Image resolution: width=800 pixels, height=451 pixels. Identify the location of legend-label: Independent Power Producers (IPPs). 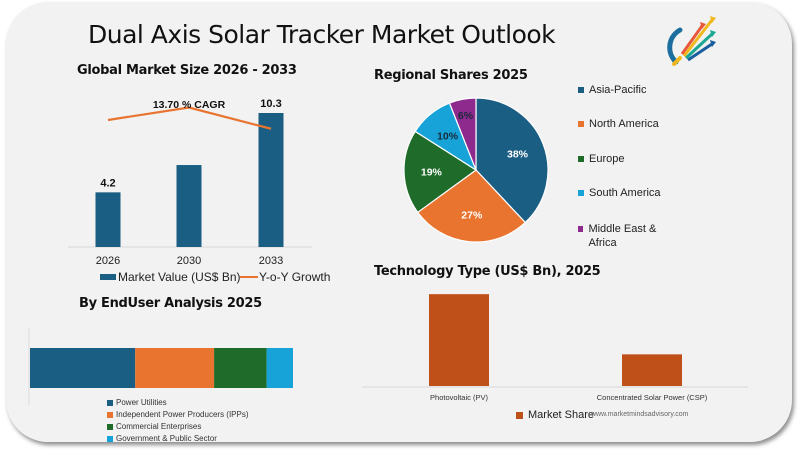
(182, 414).